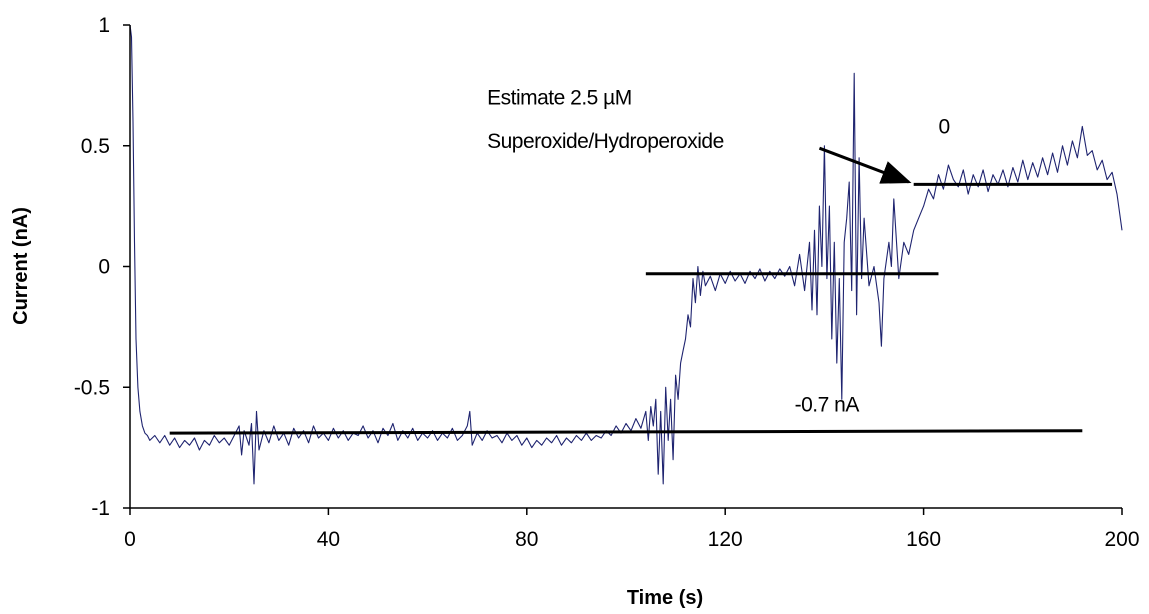 This screenshot has width=1149, height=614. Describe the element at coordinates (725, 539) in the screenshot. I see `x-tick-label: 120` at that location.